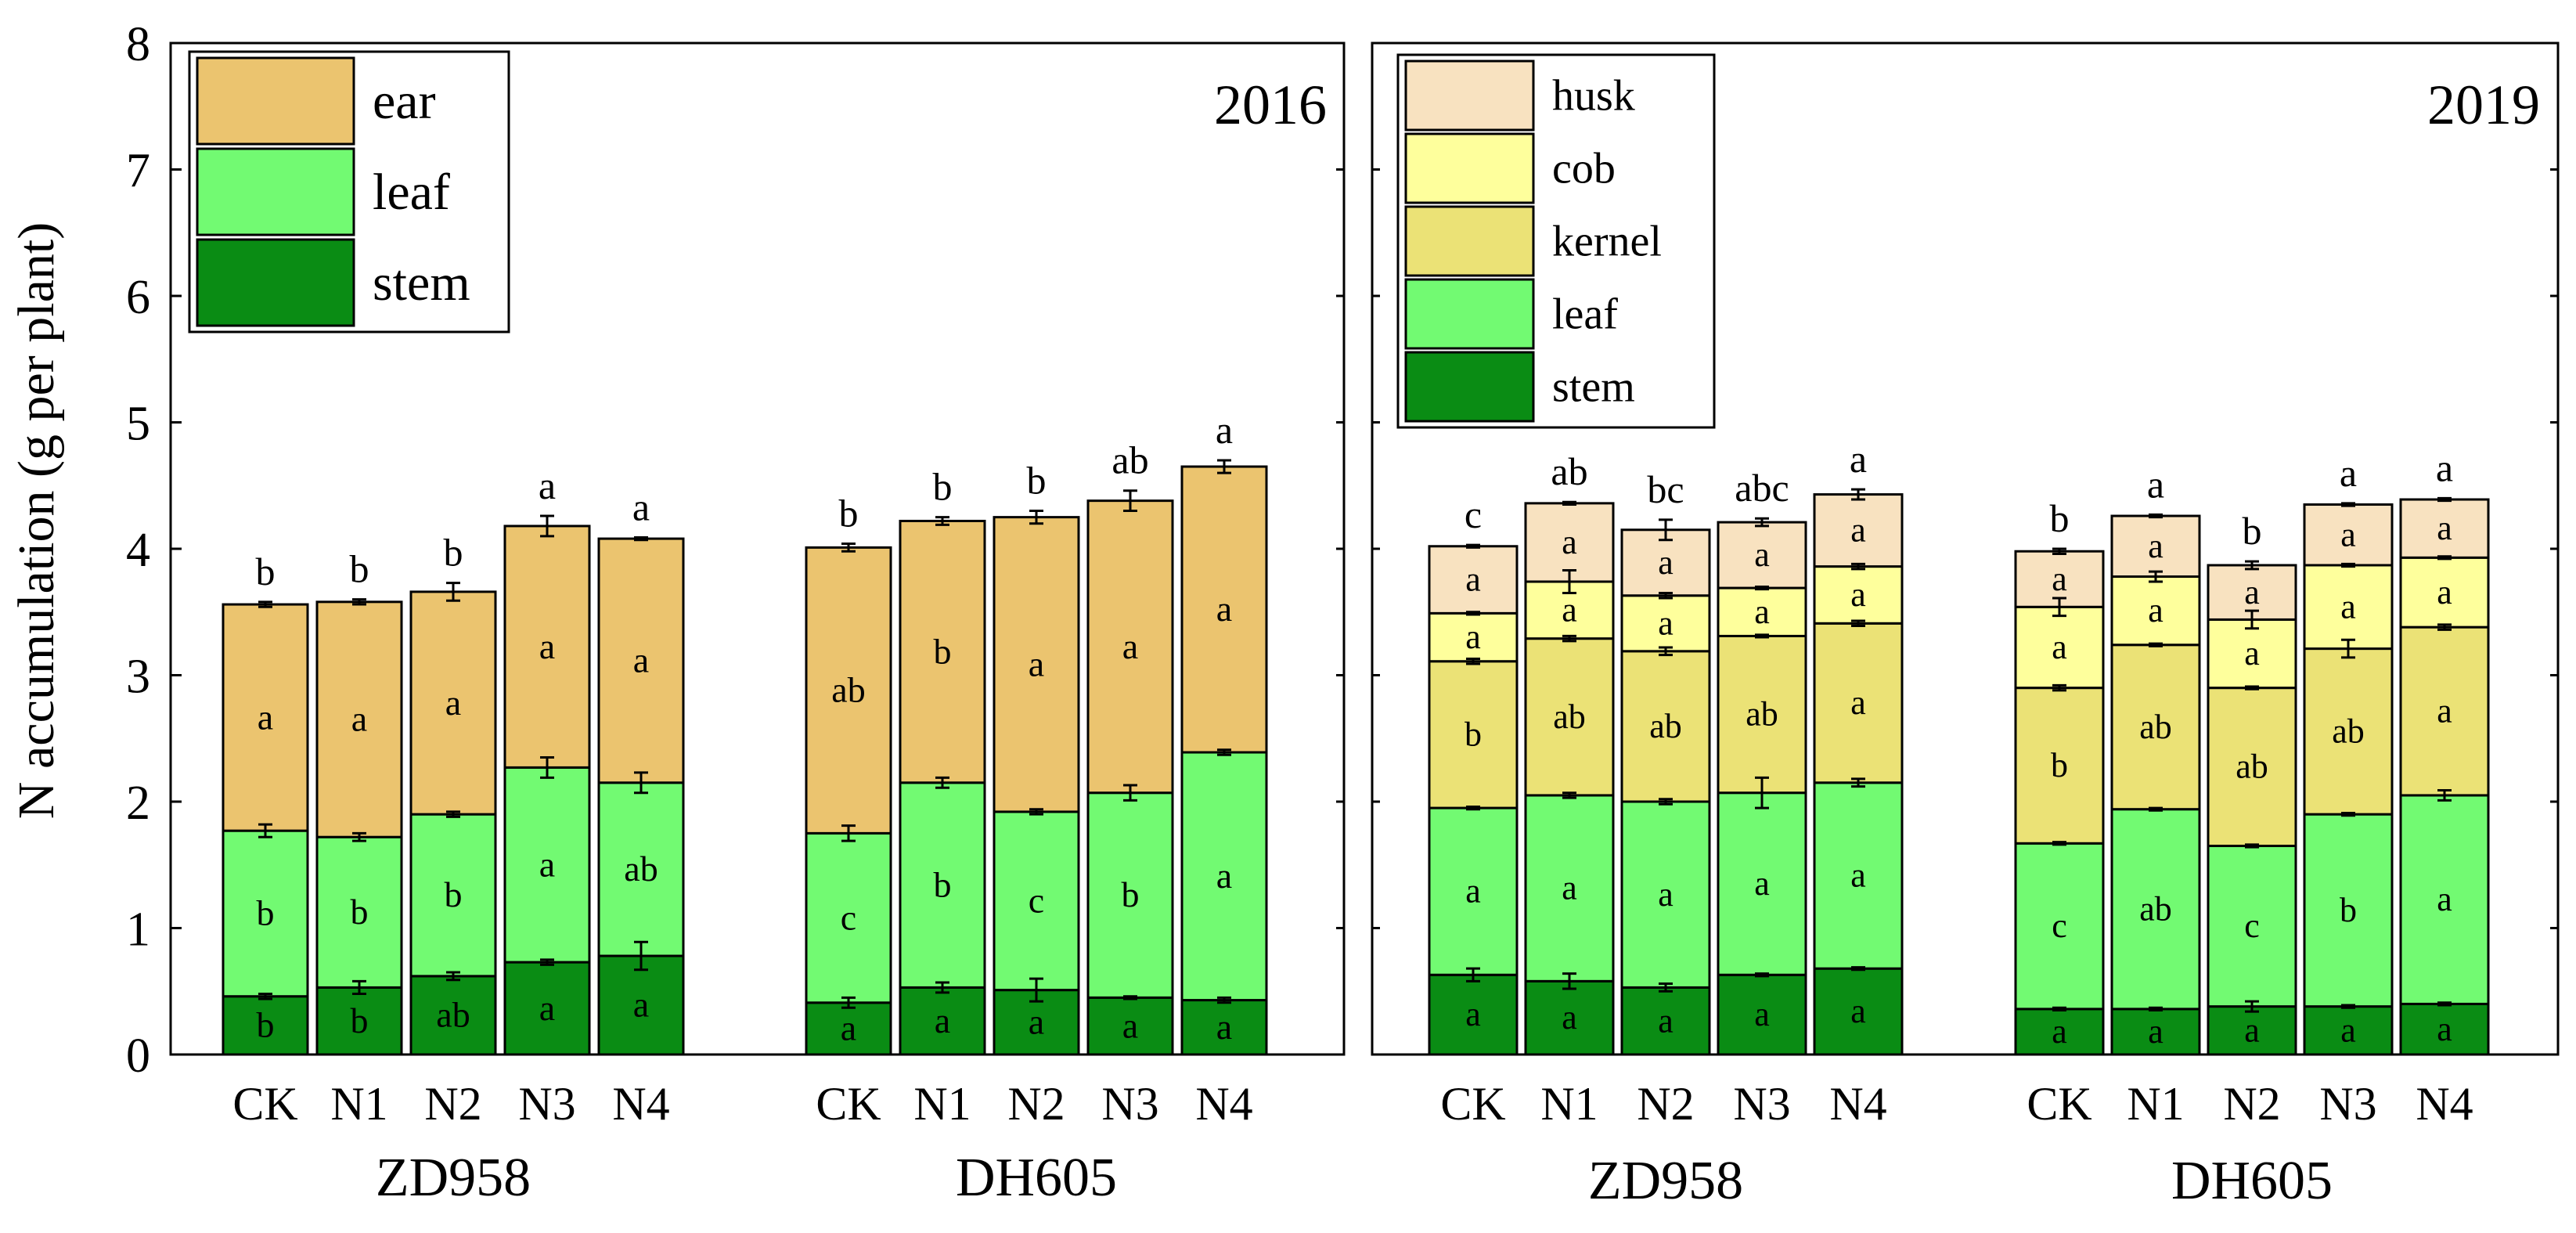  I want to click on legend-label-husk: husk, so click(1593, 95).